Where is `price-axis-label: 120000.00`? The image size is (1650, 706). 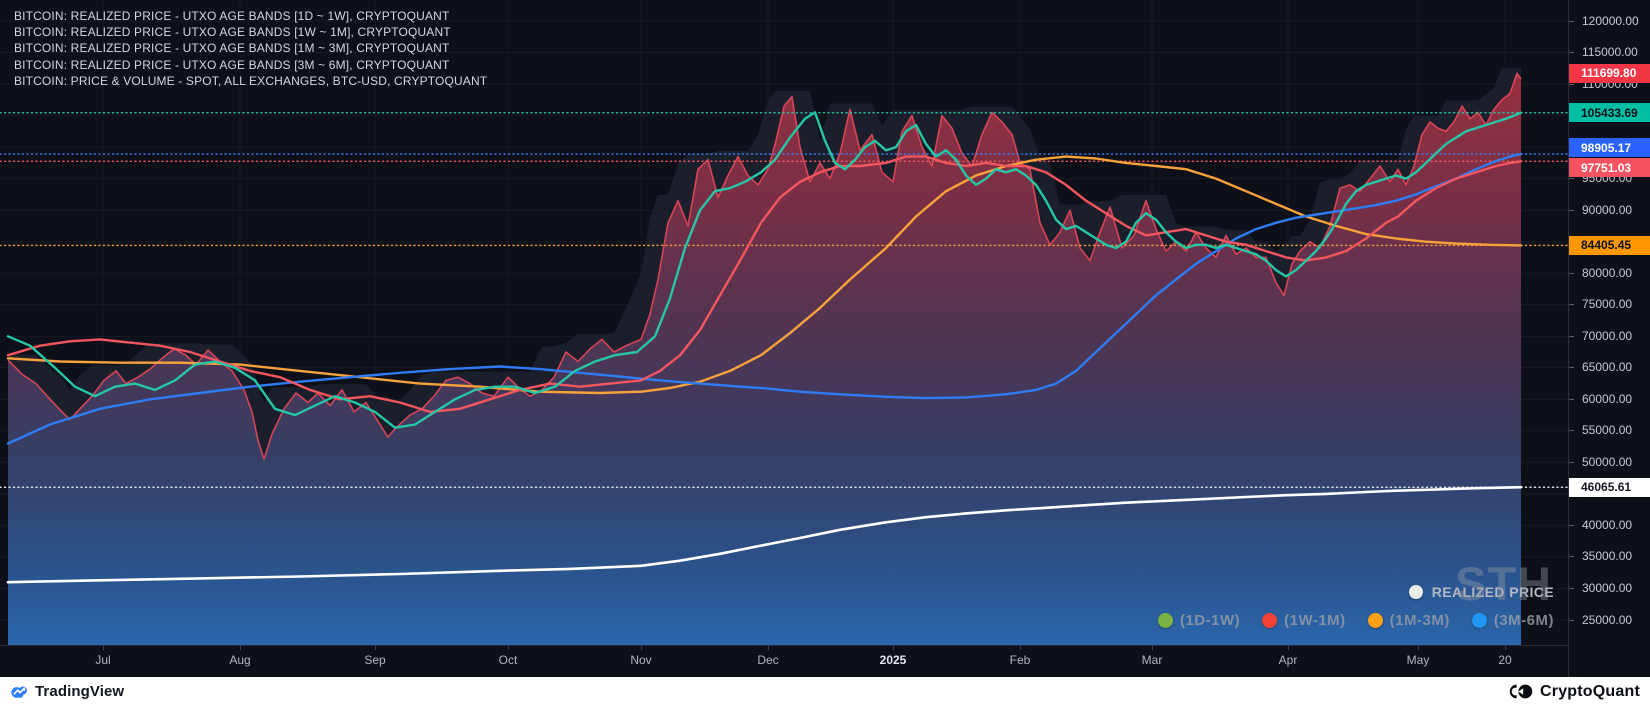
price-axis-label: 120000.00 is located at coordinates (1609, 21).